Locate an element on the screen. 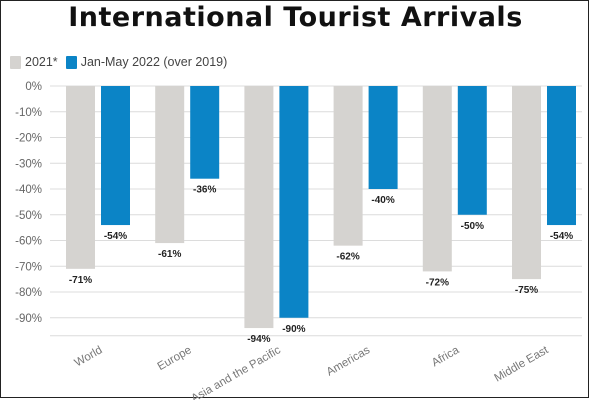 This screenshot has width=591, height=400. y-tick-label: -70% is located at coordinates (28, 267).